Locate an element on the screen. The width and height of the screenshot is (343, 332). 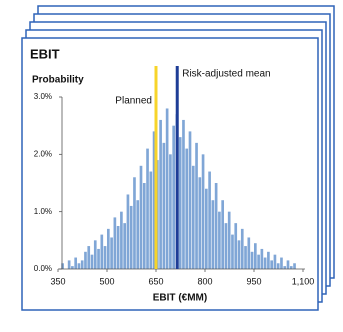
y-tick-label: 2.0% is located at coordinates (43, 153).